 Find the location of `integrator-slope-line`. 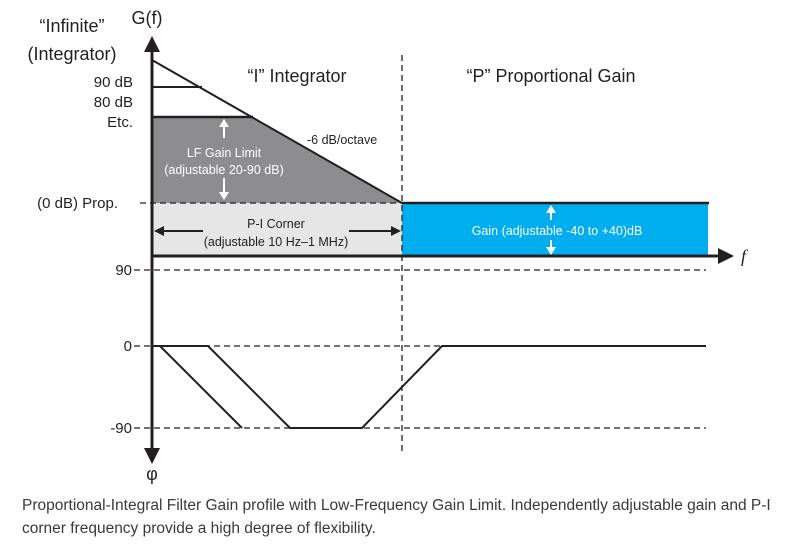

integrator-slope-line is located at coordinates (277, 131).